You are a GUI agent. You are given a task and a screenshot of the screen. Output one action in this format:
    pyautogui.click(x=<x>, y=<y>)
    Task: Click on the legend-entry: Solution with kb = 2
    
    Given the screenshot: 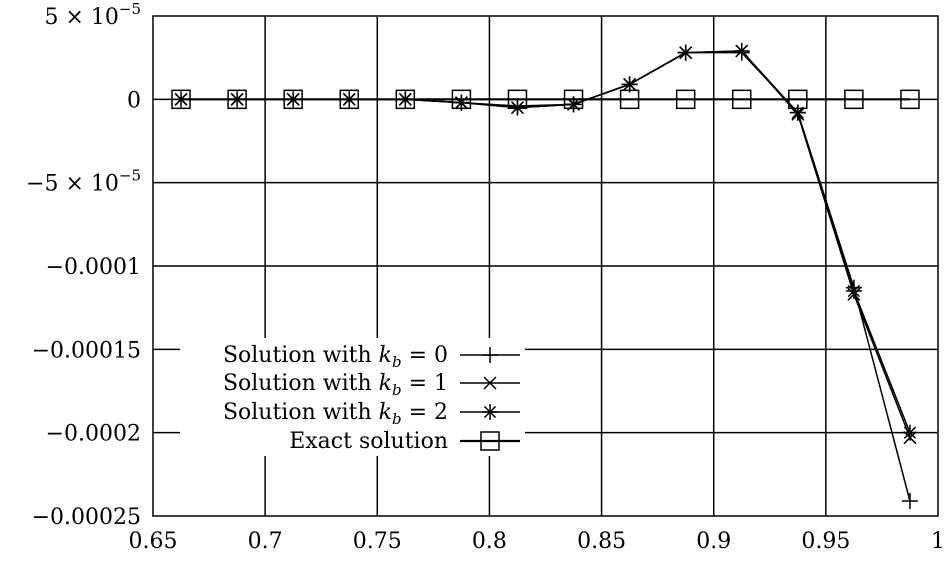 What is the action you would take?
    pyautogui.click(x=371, y=414)
    